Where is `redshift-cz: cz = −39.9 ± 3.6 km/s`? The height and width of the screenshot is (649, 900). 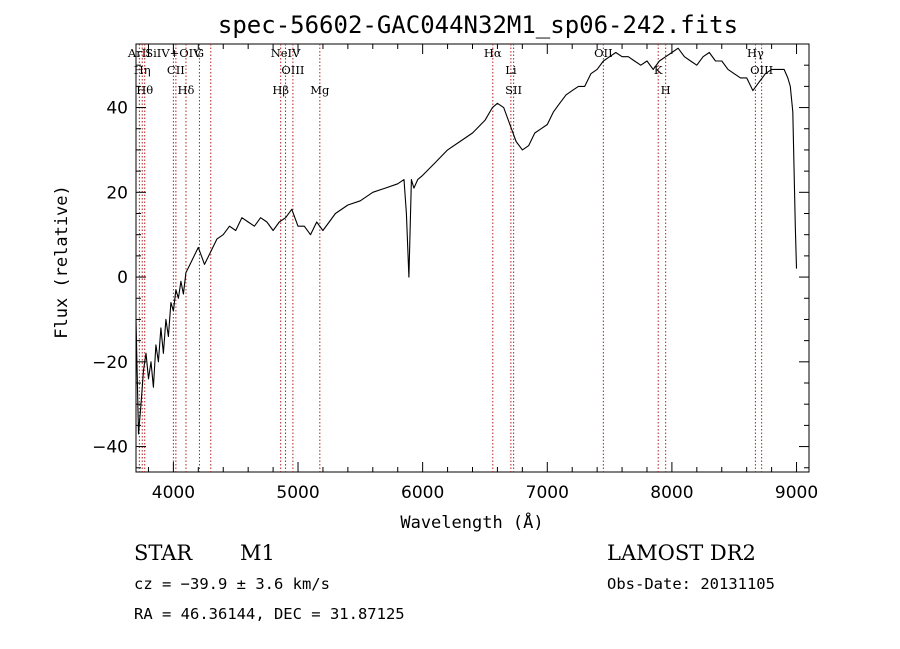
redshift-cz: cz = −39.9 ± 3.6 km/s is located at coordinates (232, 584).